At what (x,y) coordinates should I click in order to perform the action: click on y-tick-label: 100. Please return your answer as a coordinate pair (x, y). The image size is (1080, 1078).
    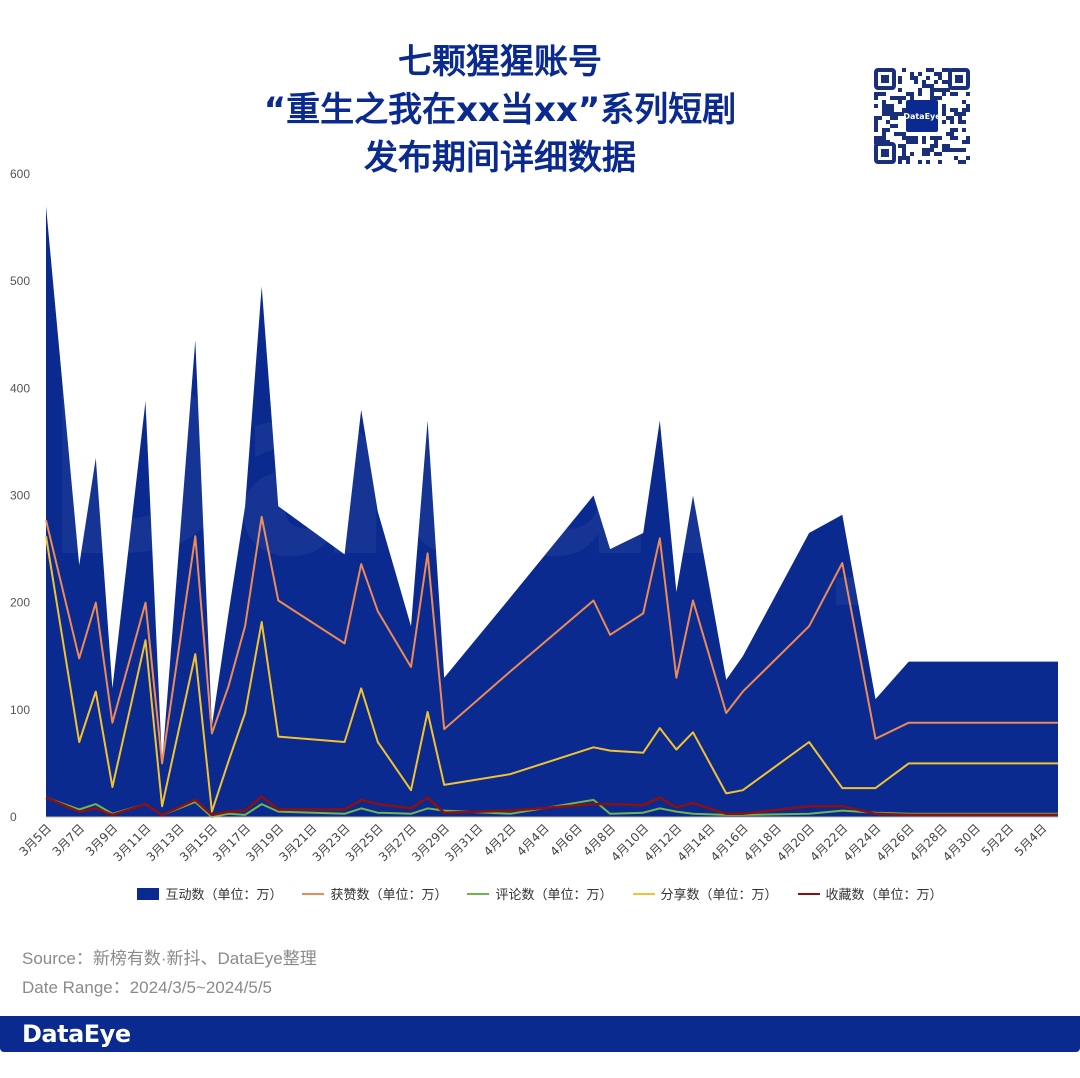
    Looking at the image, I should click on (20, 710).